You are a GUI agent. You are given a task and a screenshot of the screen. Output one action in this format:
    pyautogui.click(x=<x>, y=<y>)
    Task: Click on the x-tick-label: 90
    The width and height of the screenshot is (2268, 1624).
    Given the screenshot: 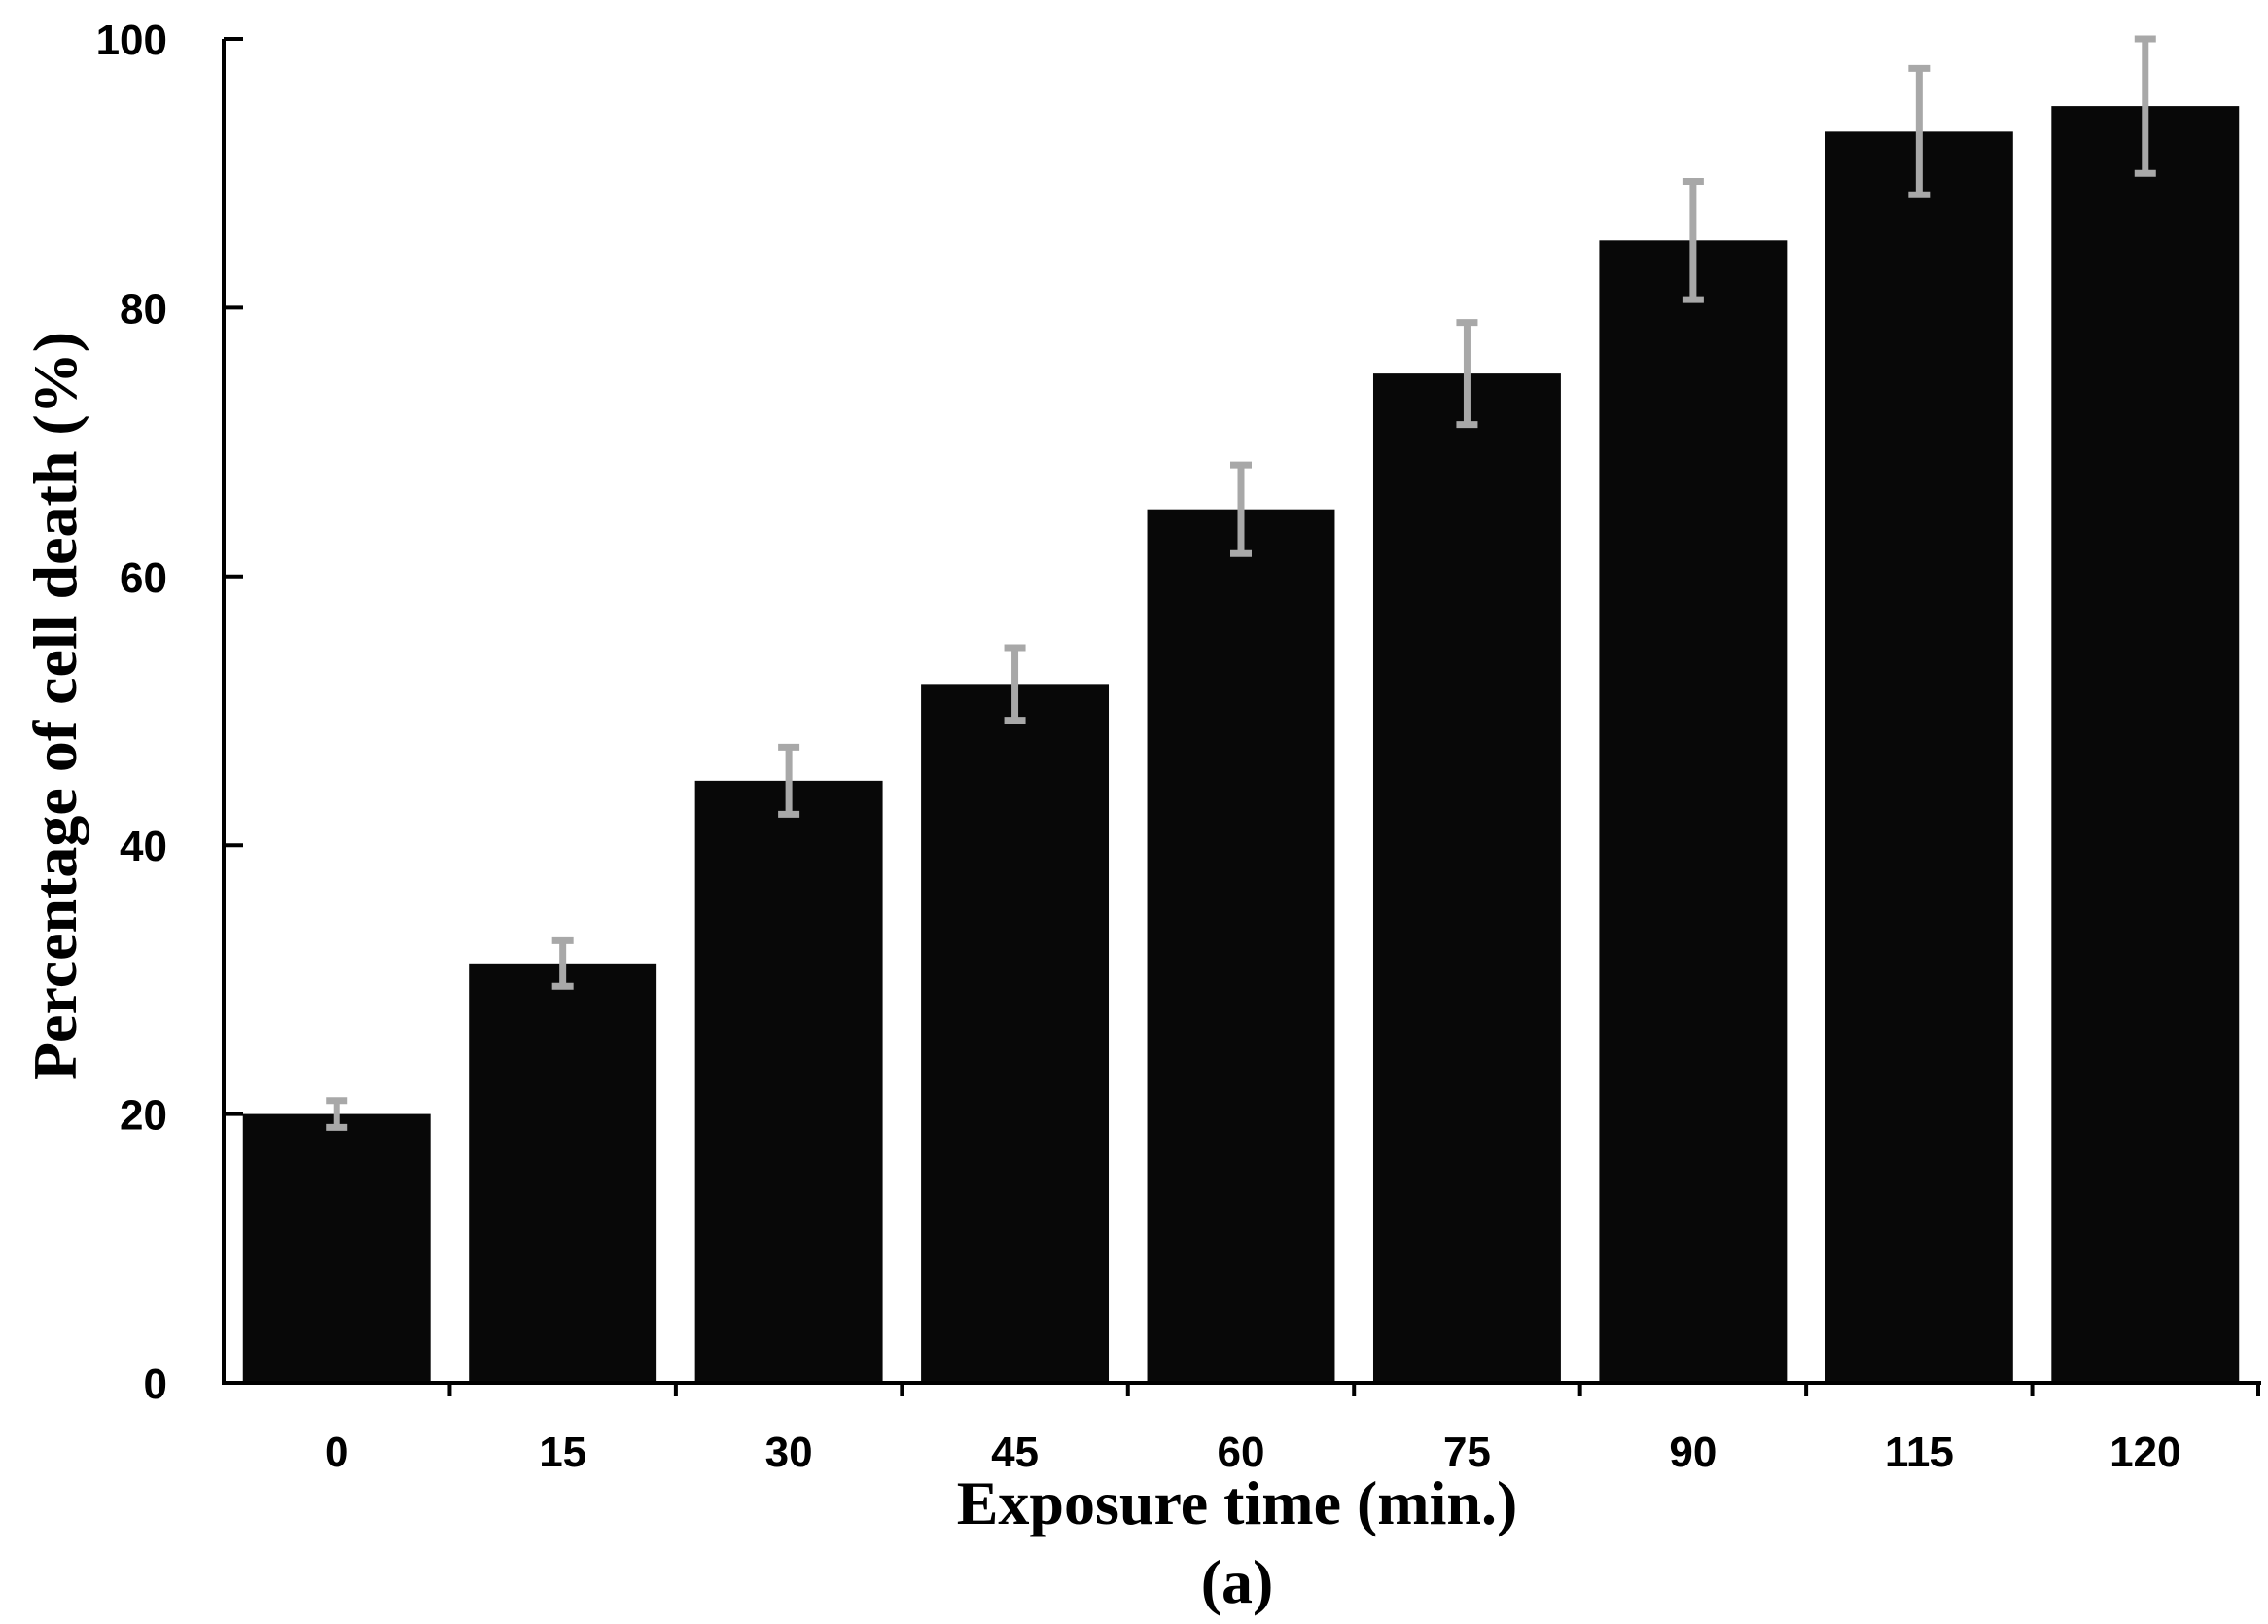 What is the action you would take?
    pyautogui.click(x=1693, y=1452)
    